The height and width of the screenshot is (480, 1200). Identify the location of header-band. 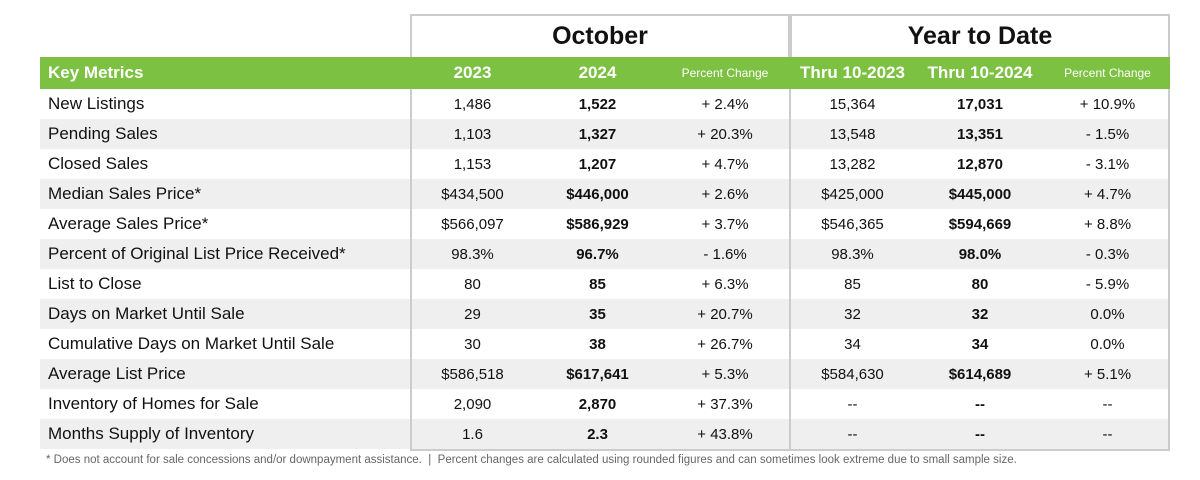
(605, 73).